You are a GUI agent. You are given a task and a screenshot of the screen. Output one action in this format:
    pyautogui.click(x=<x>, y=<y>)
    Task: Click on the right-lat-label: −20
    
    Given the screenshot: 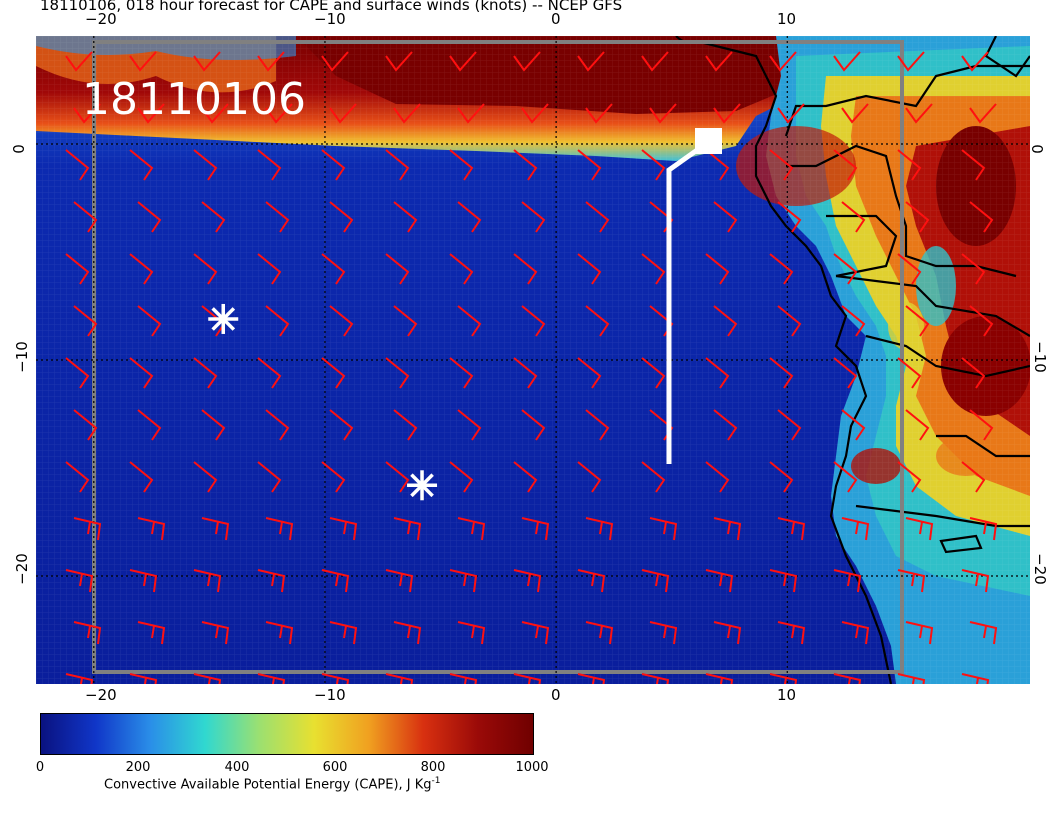 What is the action you would take?
    pyautogui.click(x=1039, y=569)
    